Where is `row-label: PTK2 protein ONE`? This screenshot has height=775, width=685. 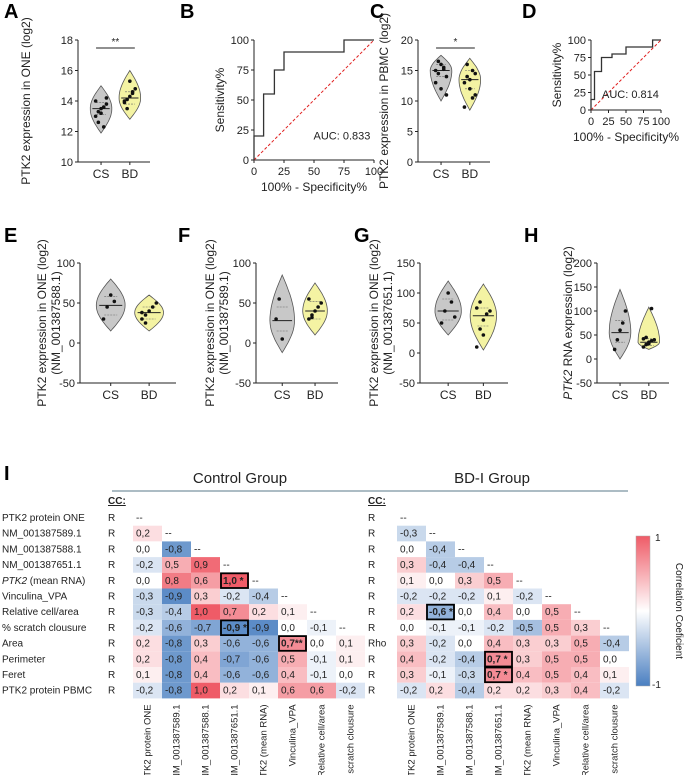
row-label: PTK2 protein ONE is located at coordinates (43, 518).